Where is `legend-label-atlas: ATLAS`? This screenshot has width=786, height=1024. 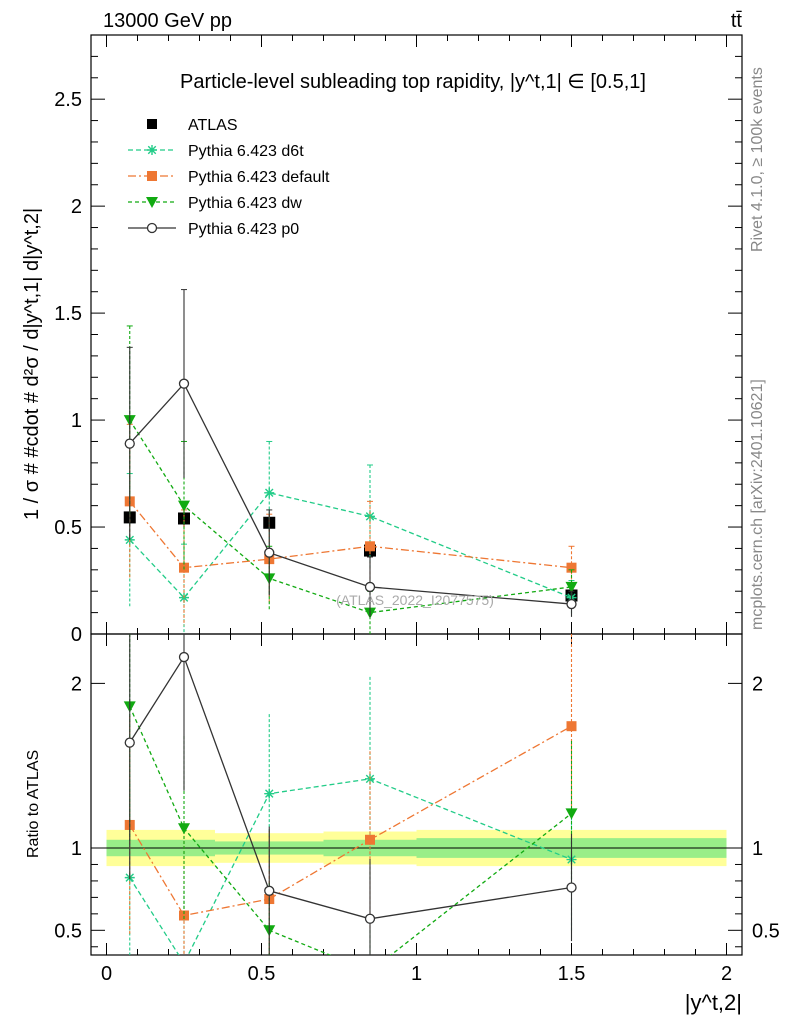 legend-label-atlas: ATLAS is located at coordinates (213, 125).